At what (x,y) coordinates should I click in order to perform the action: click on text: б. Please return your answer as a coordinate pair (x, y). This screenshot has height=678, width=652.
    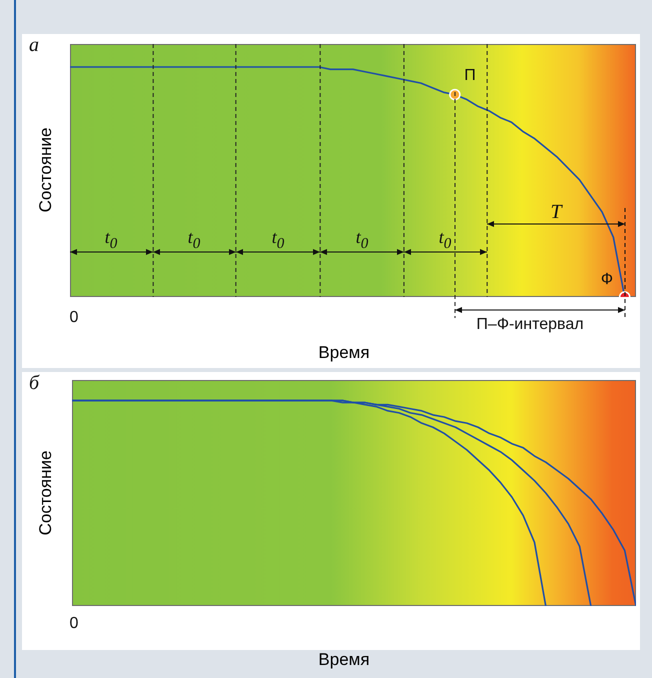
    Looking at the image, I should click on (34, 383).